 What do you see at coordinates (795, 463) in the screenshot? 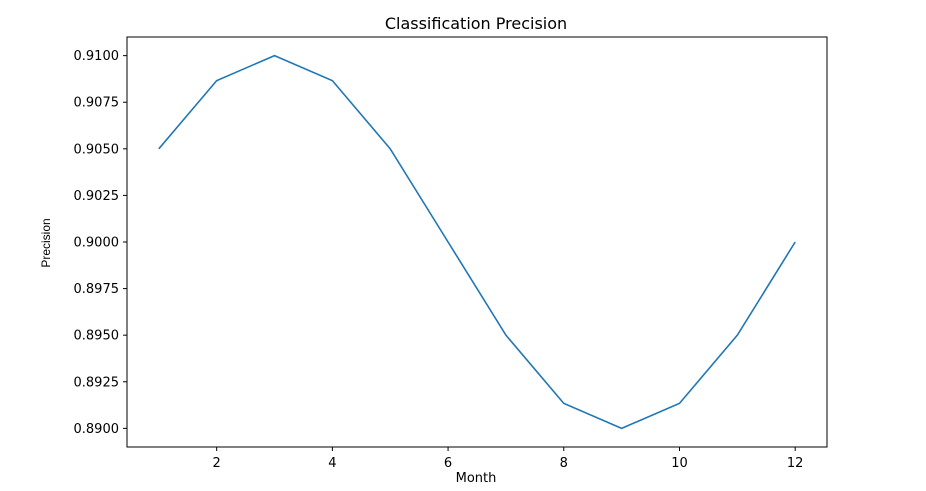
I see `x-tick-label: 12` at bounding box center [795, 463].